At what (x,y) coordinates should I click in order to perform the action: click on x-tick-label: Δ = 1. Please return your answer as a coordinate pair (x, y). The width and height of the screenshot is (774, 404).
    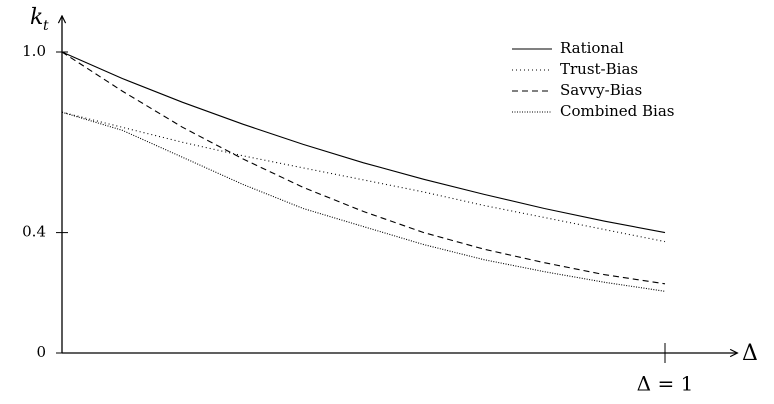
    Looking at the image, I should click on (665, 384).